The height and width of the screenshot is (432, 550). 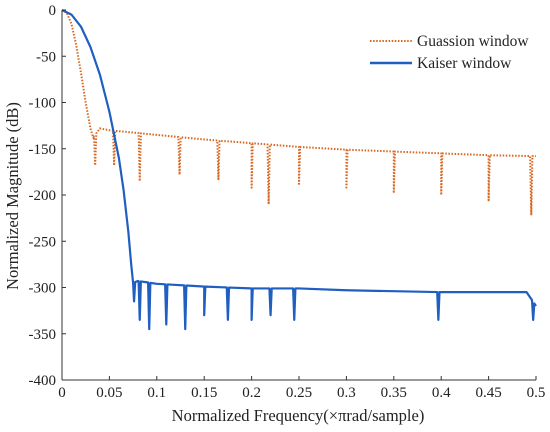 What do you see at coordinates (488, 393) in the screenshot?
I see `x-tick-label: 0.45` at bounding box center [488, 393].